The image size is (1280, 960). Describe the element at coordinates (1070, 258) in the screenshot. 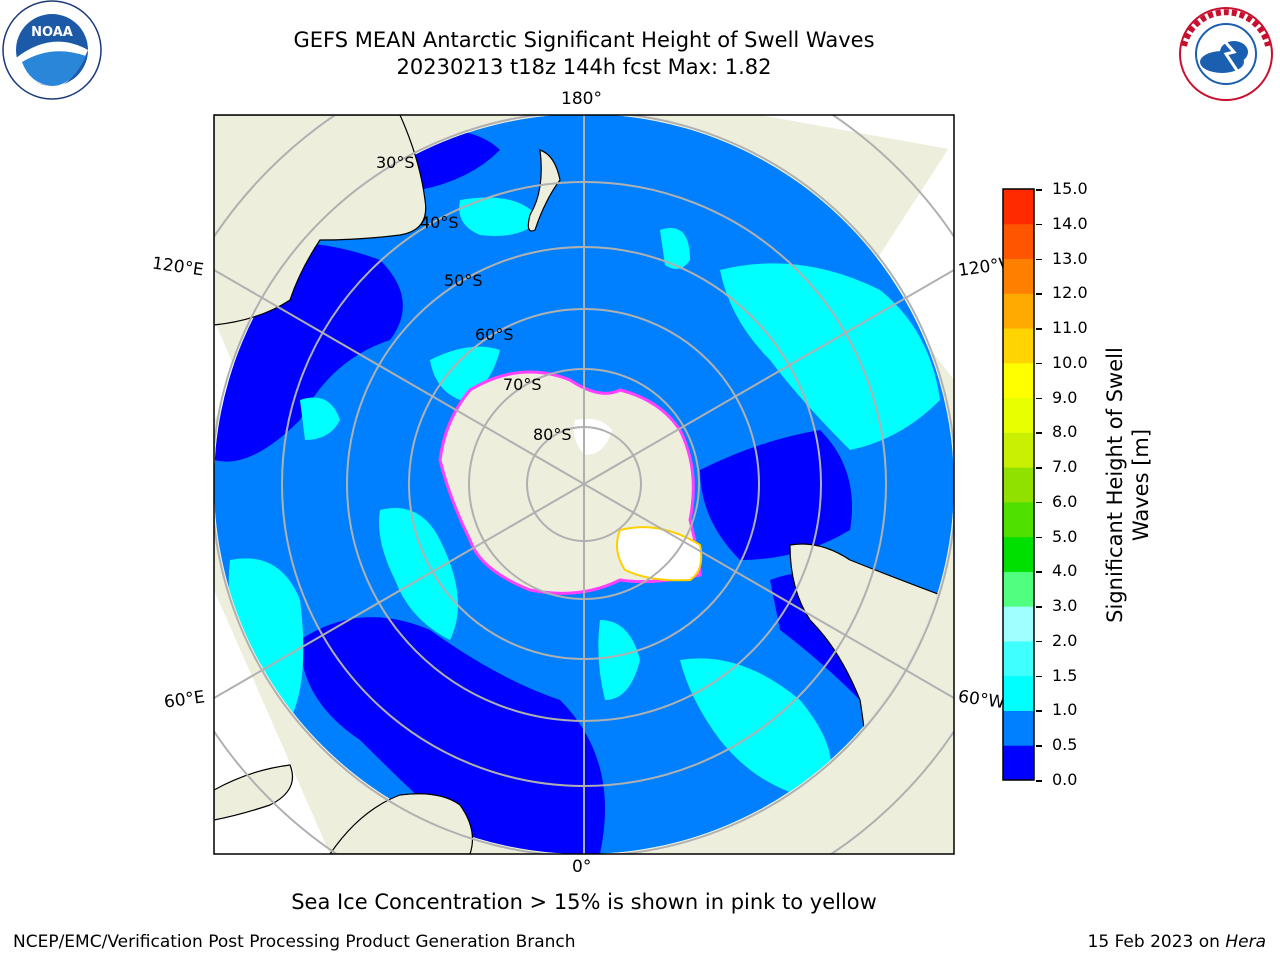

I see `colorbar-tick-label: 13.0` at that location.